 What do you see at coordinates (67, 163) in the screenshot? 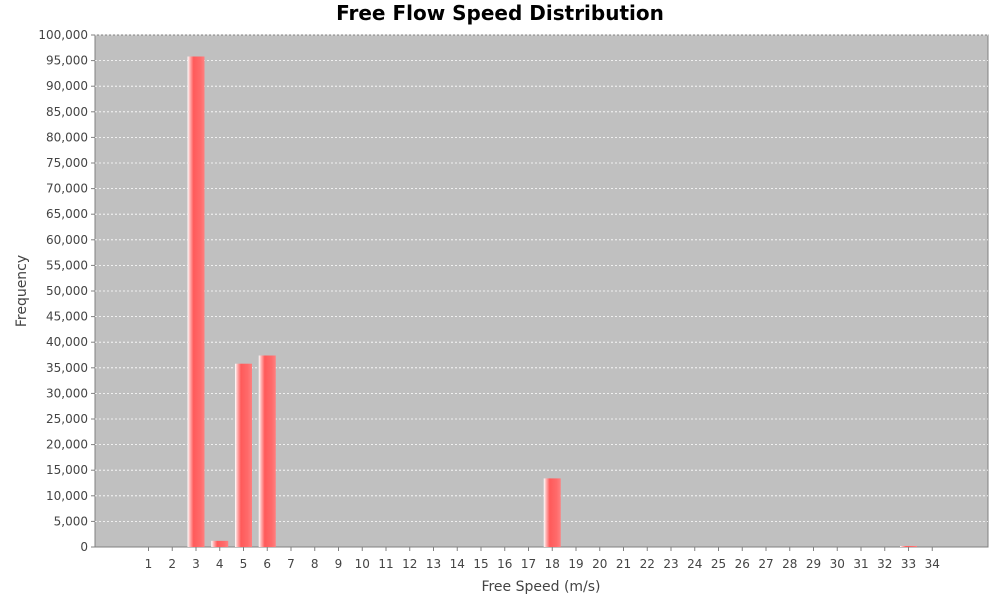
I see `y-tick-label: 75,000` at bounding box center [67, 163].